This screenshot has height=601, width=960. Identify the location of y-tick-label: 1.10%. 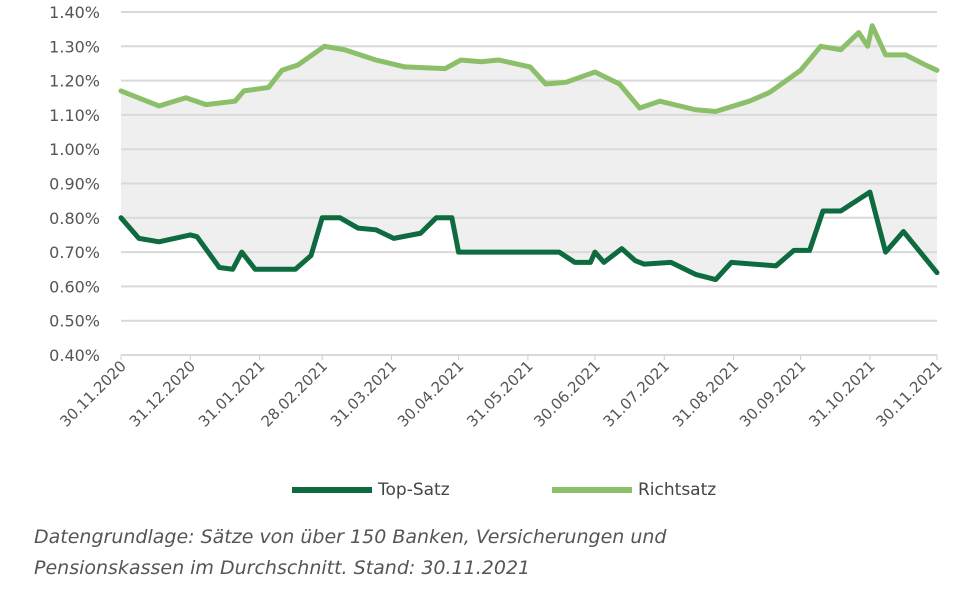
(74, 115).